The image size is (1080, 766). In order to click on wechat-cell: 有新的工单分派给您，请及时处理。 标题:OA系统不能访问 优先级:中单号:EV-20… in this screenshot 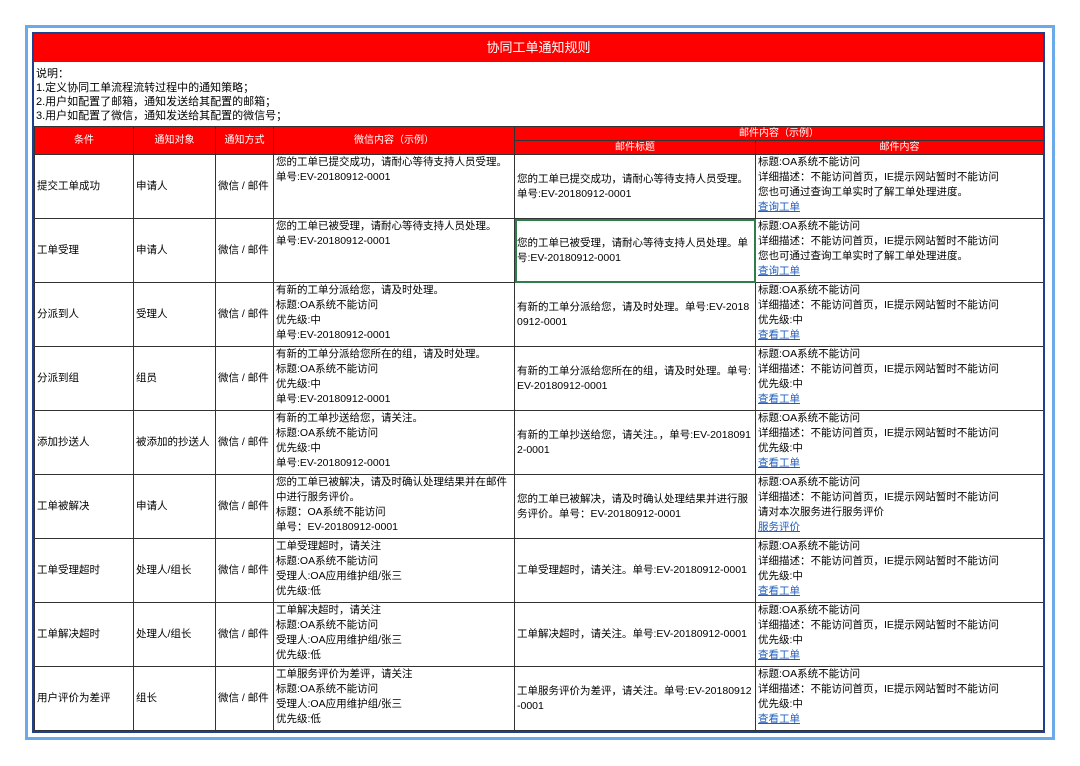, I will do `click(394, 314)`.